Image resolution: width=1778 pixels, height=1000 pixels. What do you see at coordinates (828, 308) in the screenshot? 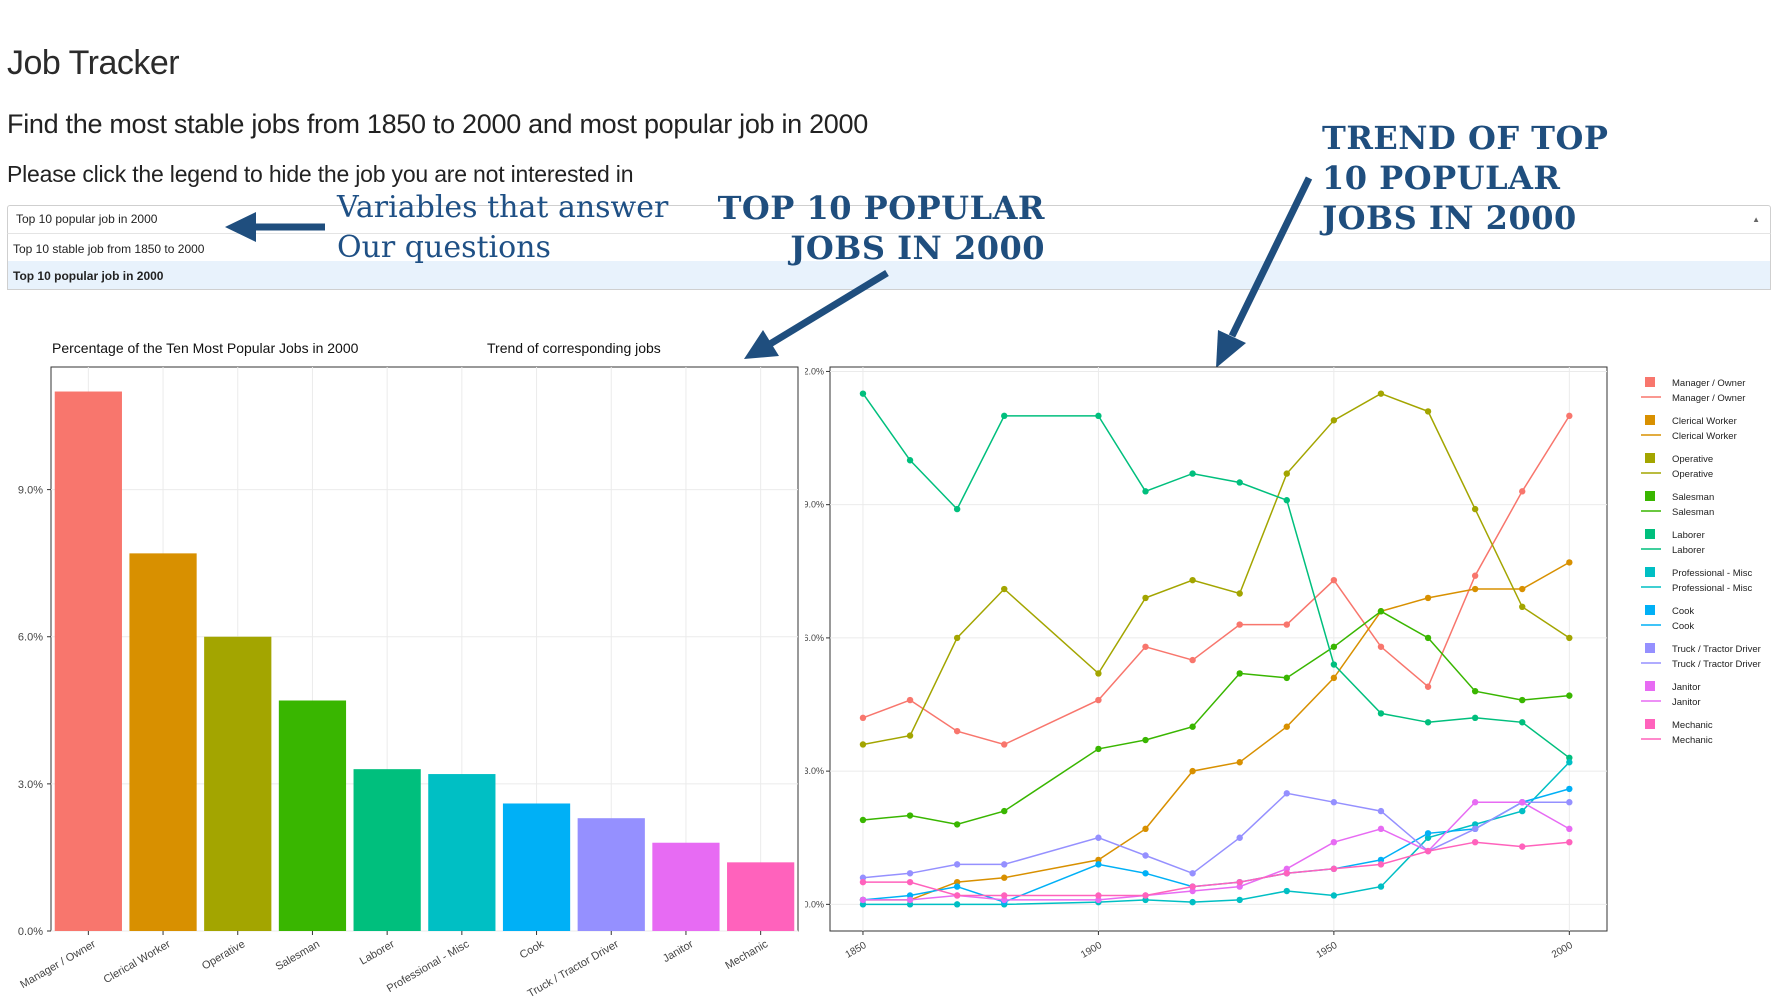
I see `arrow-to-bar-chart` at bounding box center [828, 308].